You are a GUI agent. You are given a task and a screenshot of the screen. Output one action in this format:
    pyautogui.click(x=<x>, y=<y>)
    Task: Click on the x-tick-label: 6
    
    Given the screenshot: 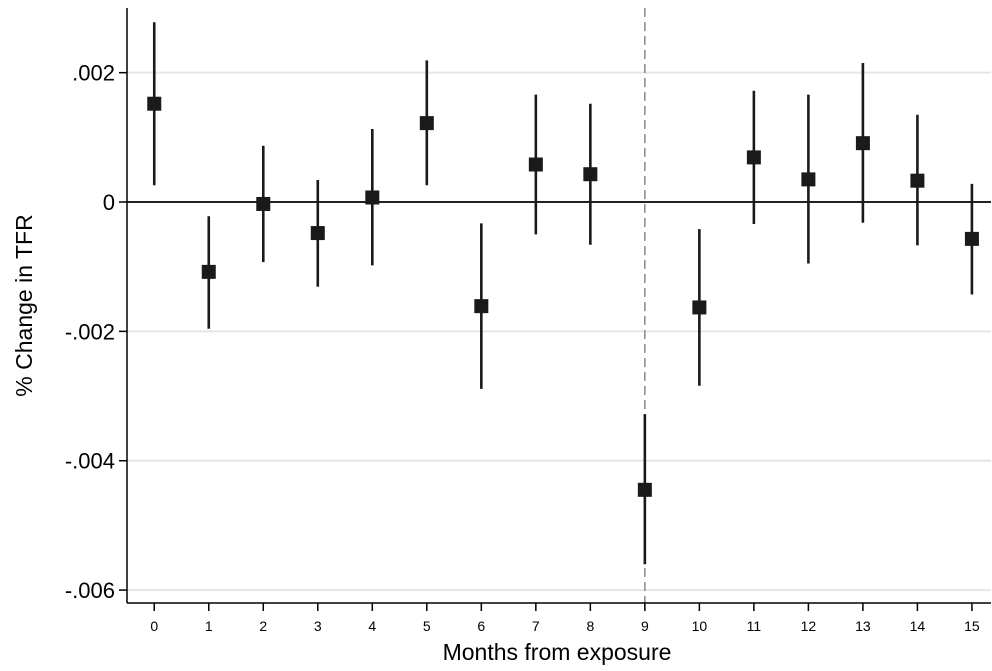 What is the action you would take?
    pyautogui.click(x=481, y=626)
    